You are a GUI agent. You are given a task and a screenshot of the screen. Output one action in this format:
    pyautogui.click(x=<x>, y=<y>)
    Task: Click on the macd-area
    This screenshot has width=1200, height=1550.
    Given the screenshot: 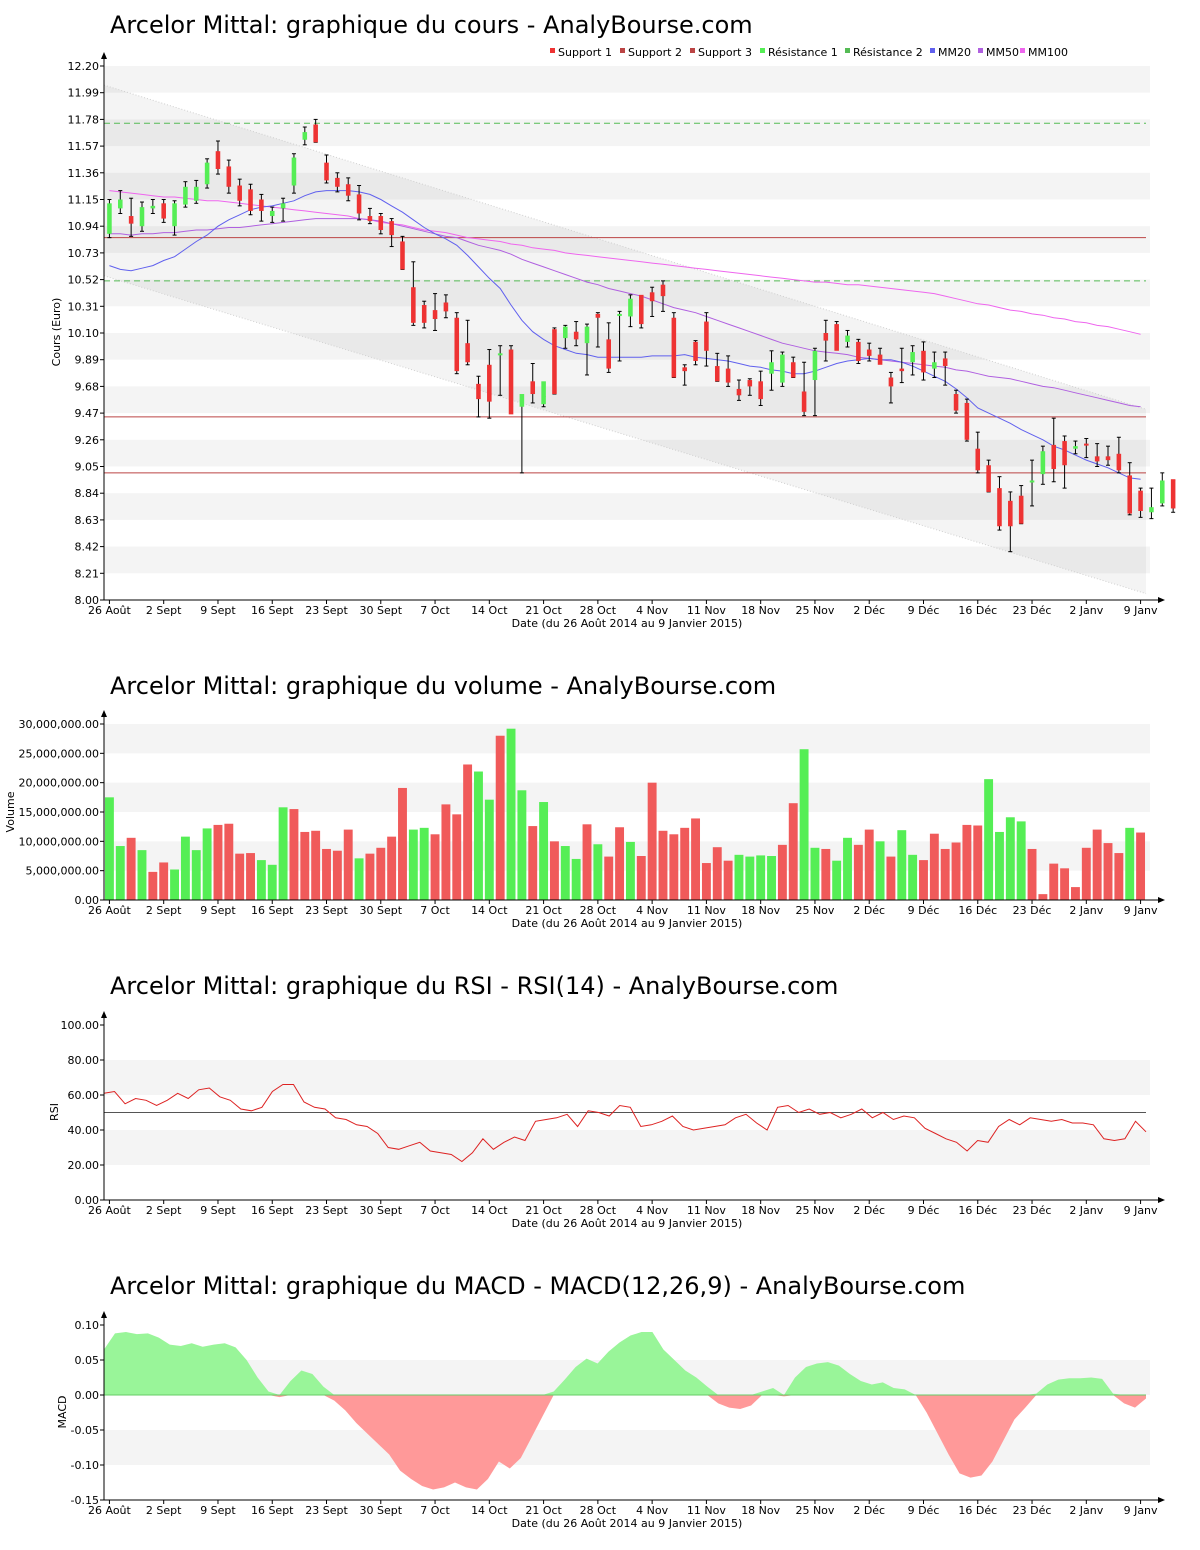 What is the action you would take?
    pyautogui.click(x=625, y=1411)
    